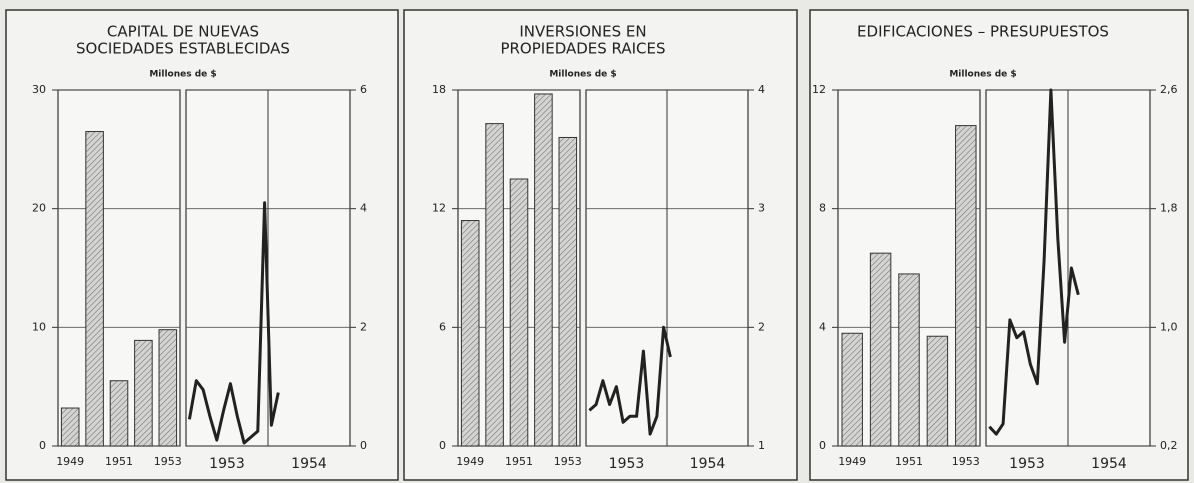  I want to click on chart-title: SOCIEDADES ESTABLECIDAS, so click(183, 49).